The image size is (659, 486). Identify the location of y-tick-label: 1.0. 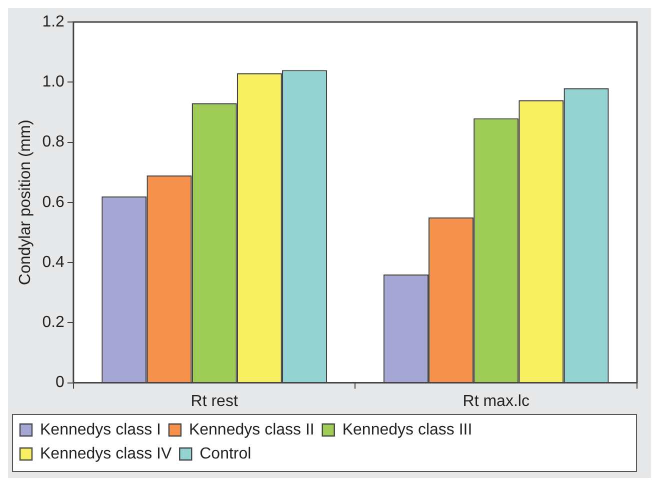
(53, 82).